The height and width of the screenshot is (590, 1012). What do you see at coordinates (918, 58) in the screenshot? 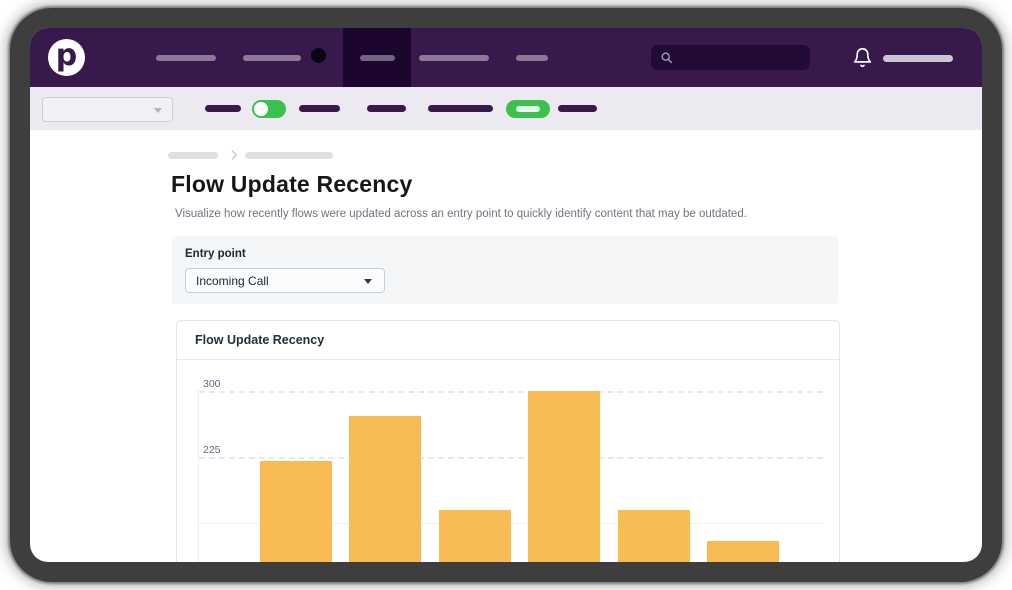
I see `user-name-placeholder` at bounding box center [918, 58].